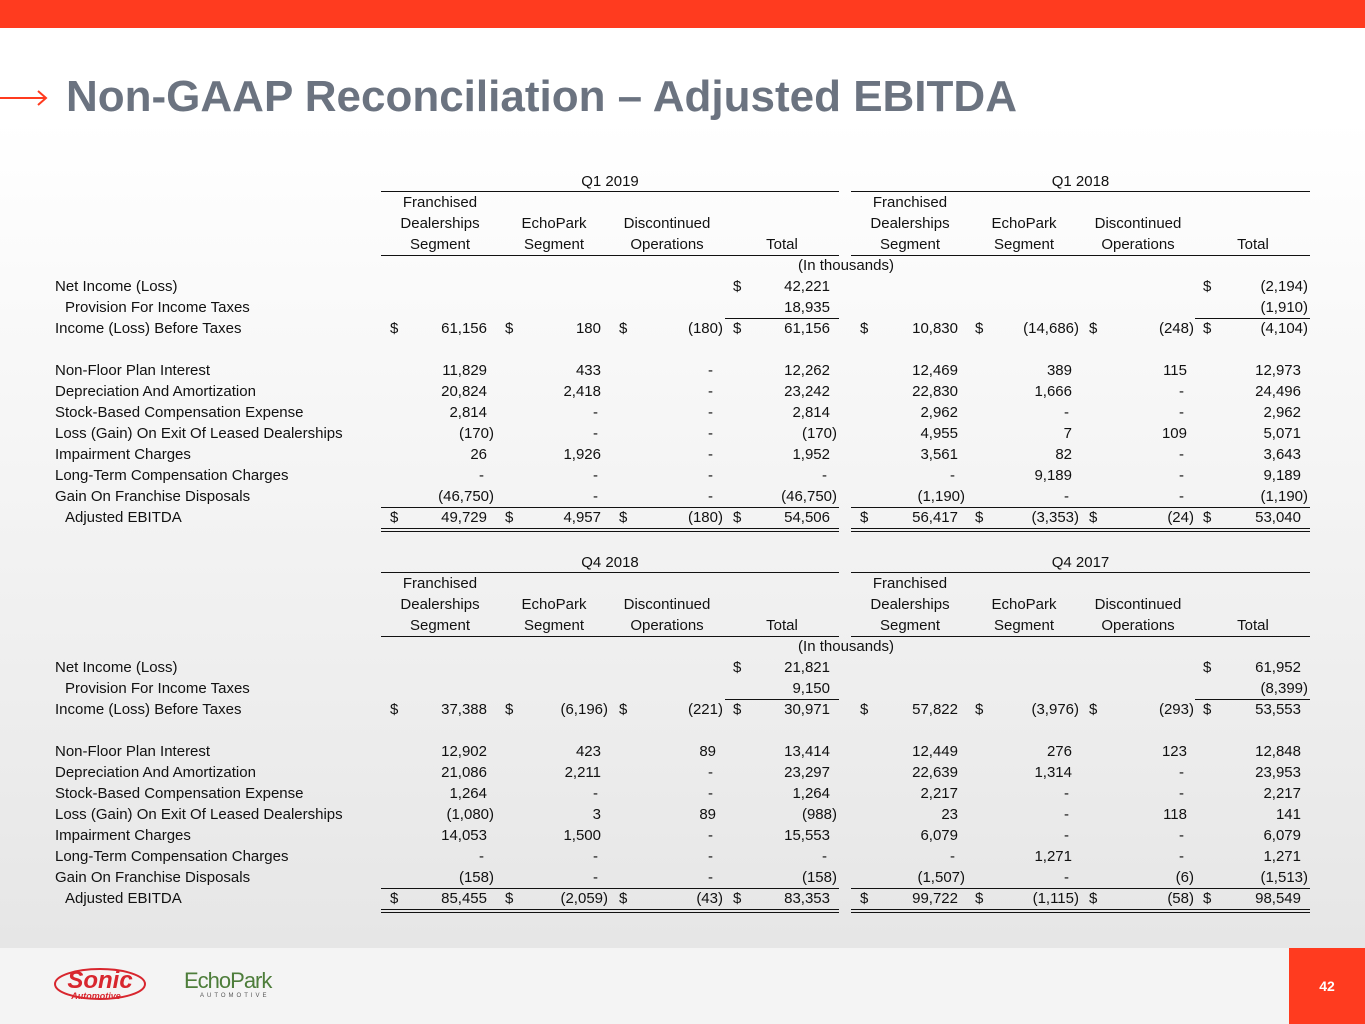  I want to click on cell-value: 389, so click(1059, 370).